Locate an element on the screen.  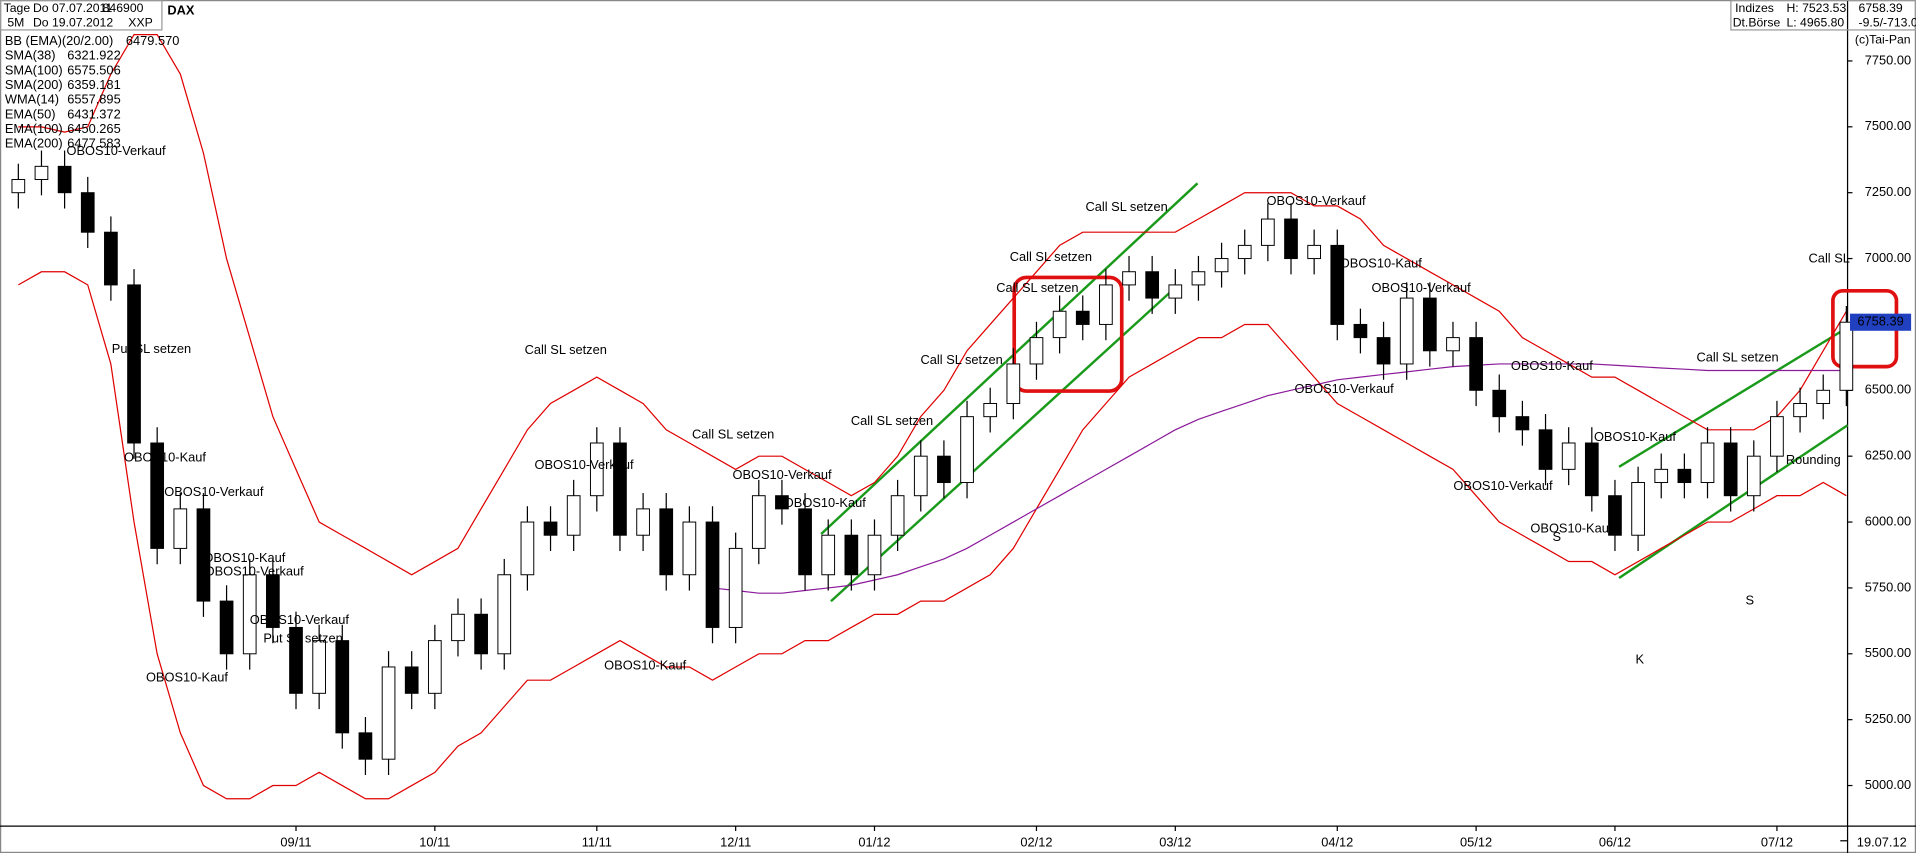
legend-value: 6575.506 is located at coordinates (94, 69).